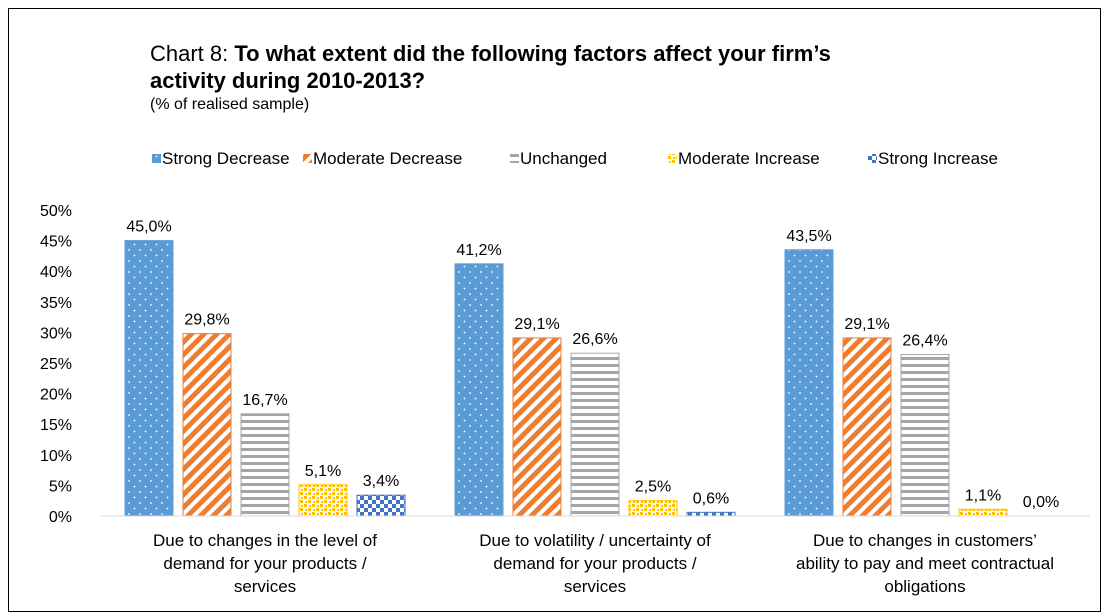 Image resolution: width=1108 pixels, height=614 pixels. Describe the element at coordinates (653, 487) in the screenshot. I see `data-label: 2,5%` at that location.